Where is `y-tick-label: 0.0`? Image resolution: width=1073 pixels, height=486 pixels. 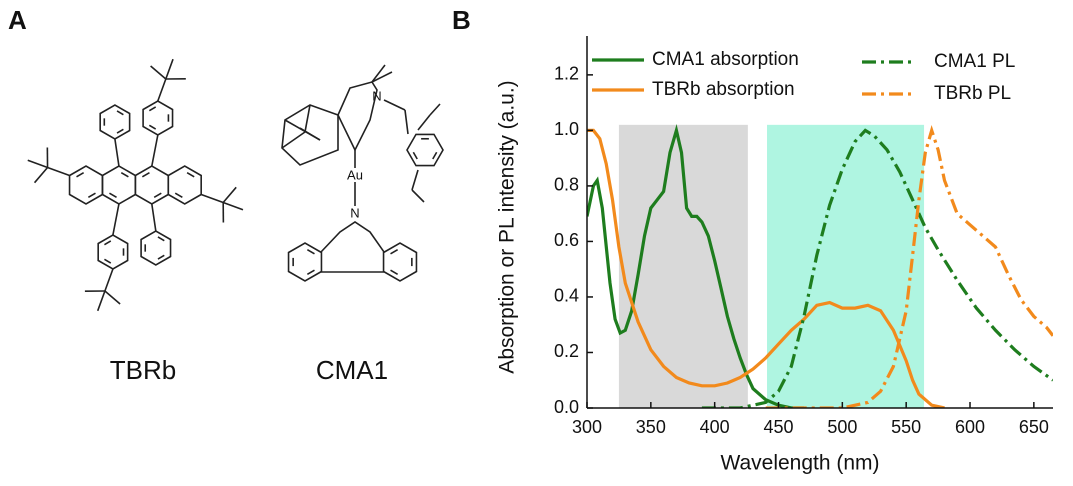 y-tick-label: 0.0 is located at coordinates (566, 407).